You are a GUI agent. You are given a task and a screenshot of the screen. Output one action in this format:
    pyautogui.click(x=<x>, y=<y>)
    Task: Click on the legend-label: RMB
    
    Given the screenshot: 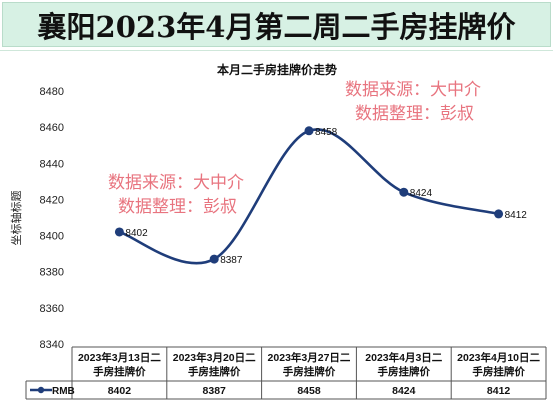 What is the action you would take?
    pyautogui.click(x=63, y=391)
    